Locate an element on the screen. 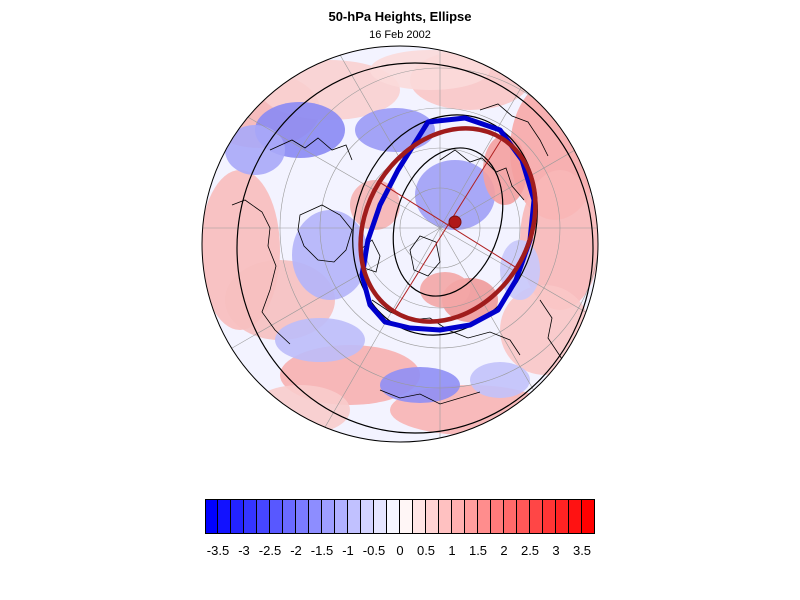 This screenshot has width=800, height=600. colorbar is located at coordinates (400, 516).